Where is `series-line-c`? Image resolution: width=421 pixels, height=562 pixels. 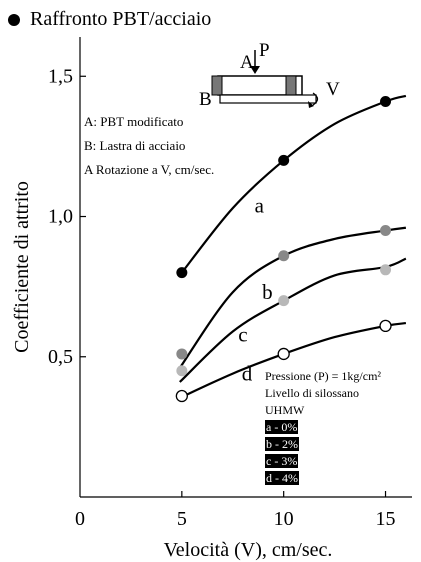 series-line-c is located at coordinates (293, 320).